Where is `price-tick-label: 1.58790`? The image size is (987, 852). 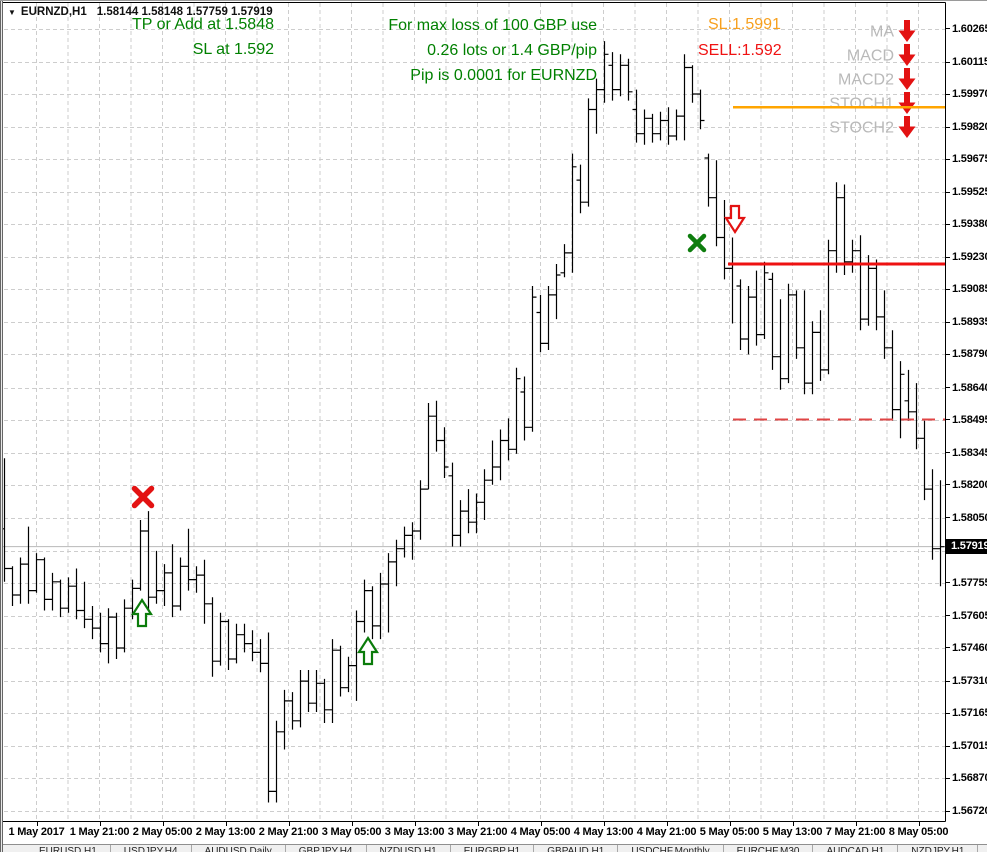 price-tick-label: 1.58790 is located at coordinates (966, 354).